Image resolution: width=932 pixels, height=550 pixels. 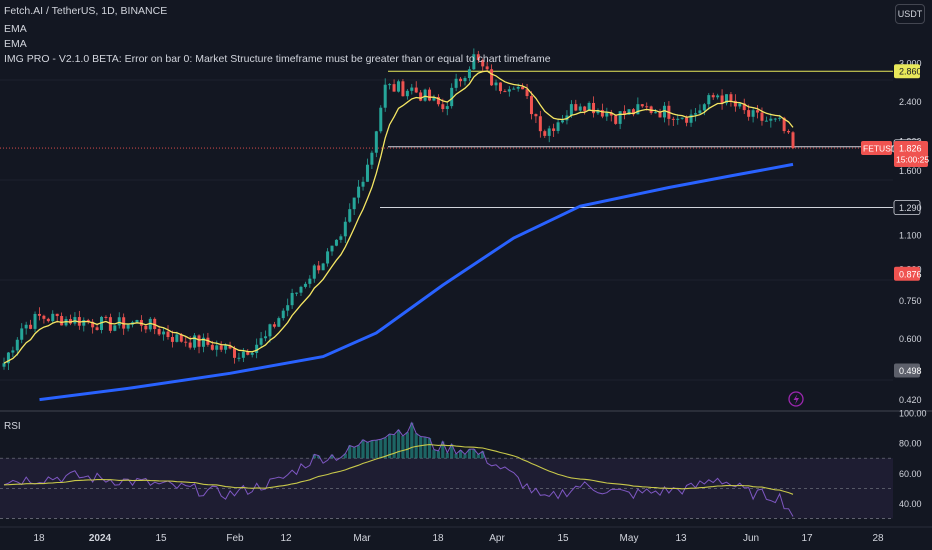 What do you see at coordinates (100, 538) in the screenshot?
I see `time-tick: 2024` at bounding box center [100, 538].